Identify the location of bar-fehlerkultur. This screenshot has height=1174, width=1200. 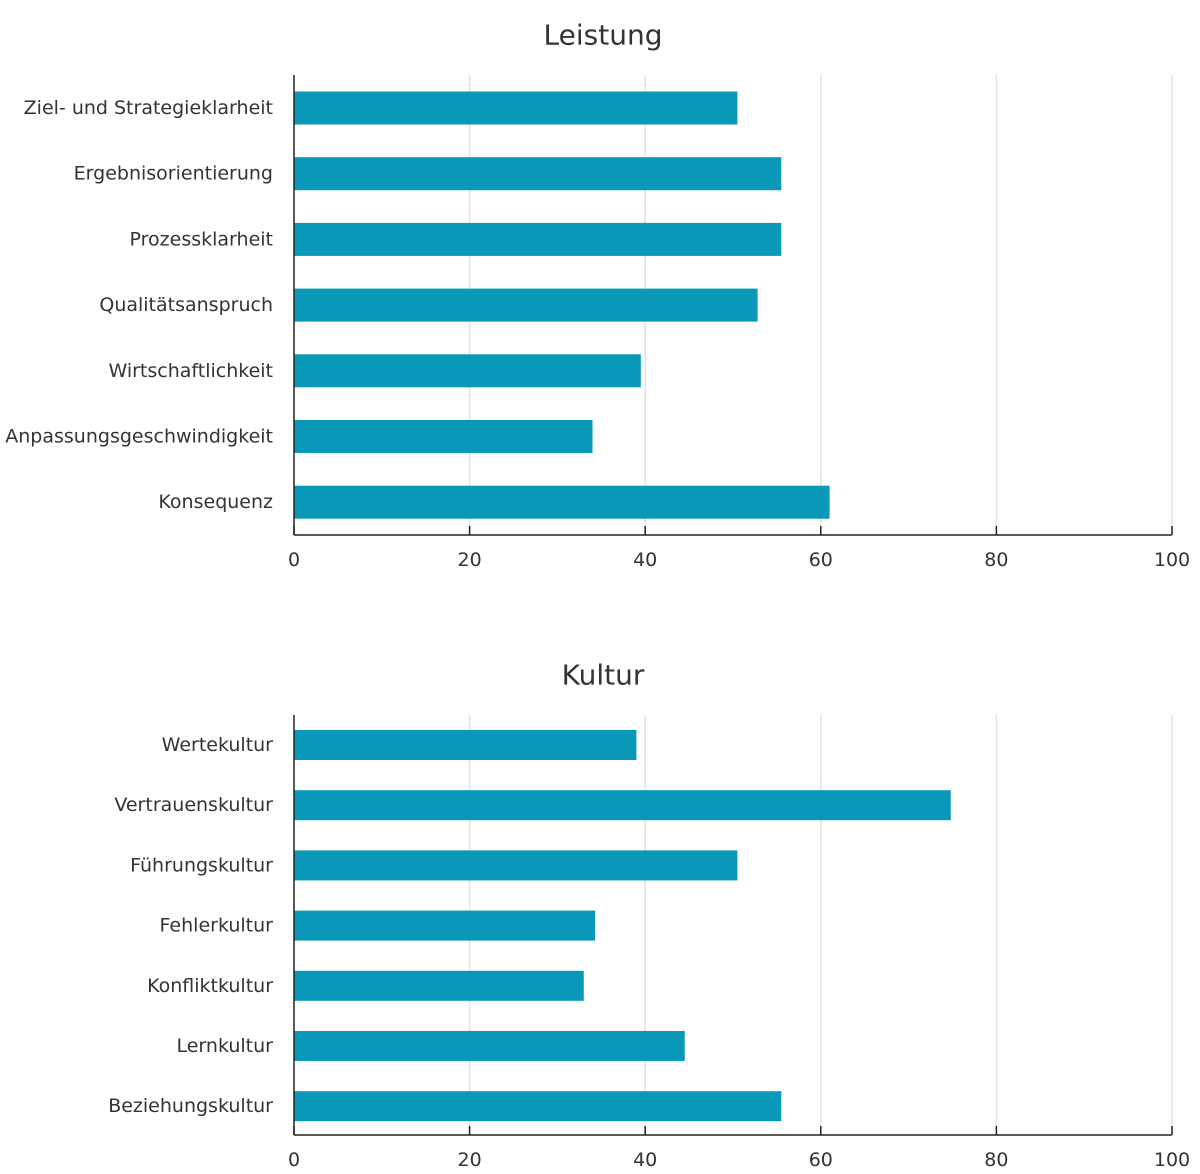
(445, 925).